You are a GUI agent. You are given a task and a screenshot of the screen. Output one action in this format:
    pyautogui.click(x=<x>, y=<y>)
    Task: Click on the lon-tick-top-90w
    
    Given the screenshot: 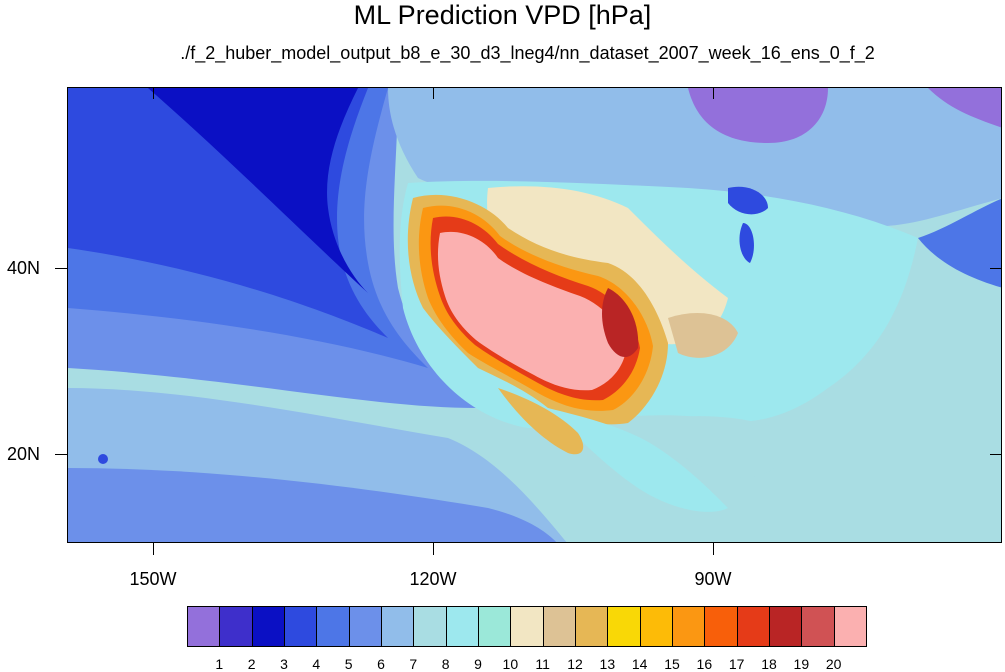 What is the action you would take?
    pyautogui.click(x=713, y=93)
    